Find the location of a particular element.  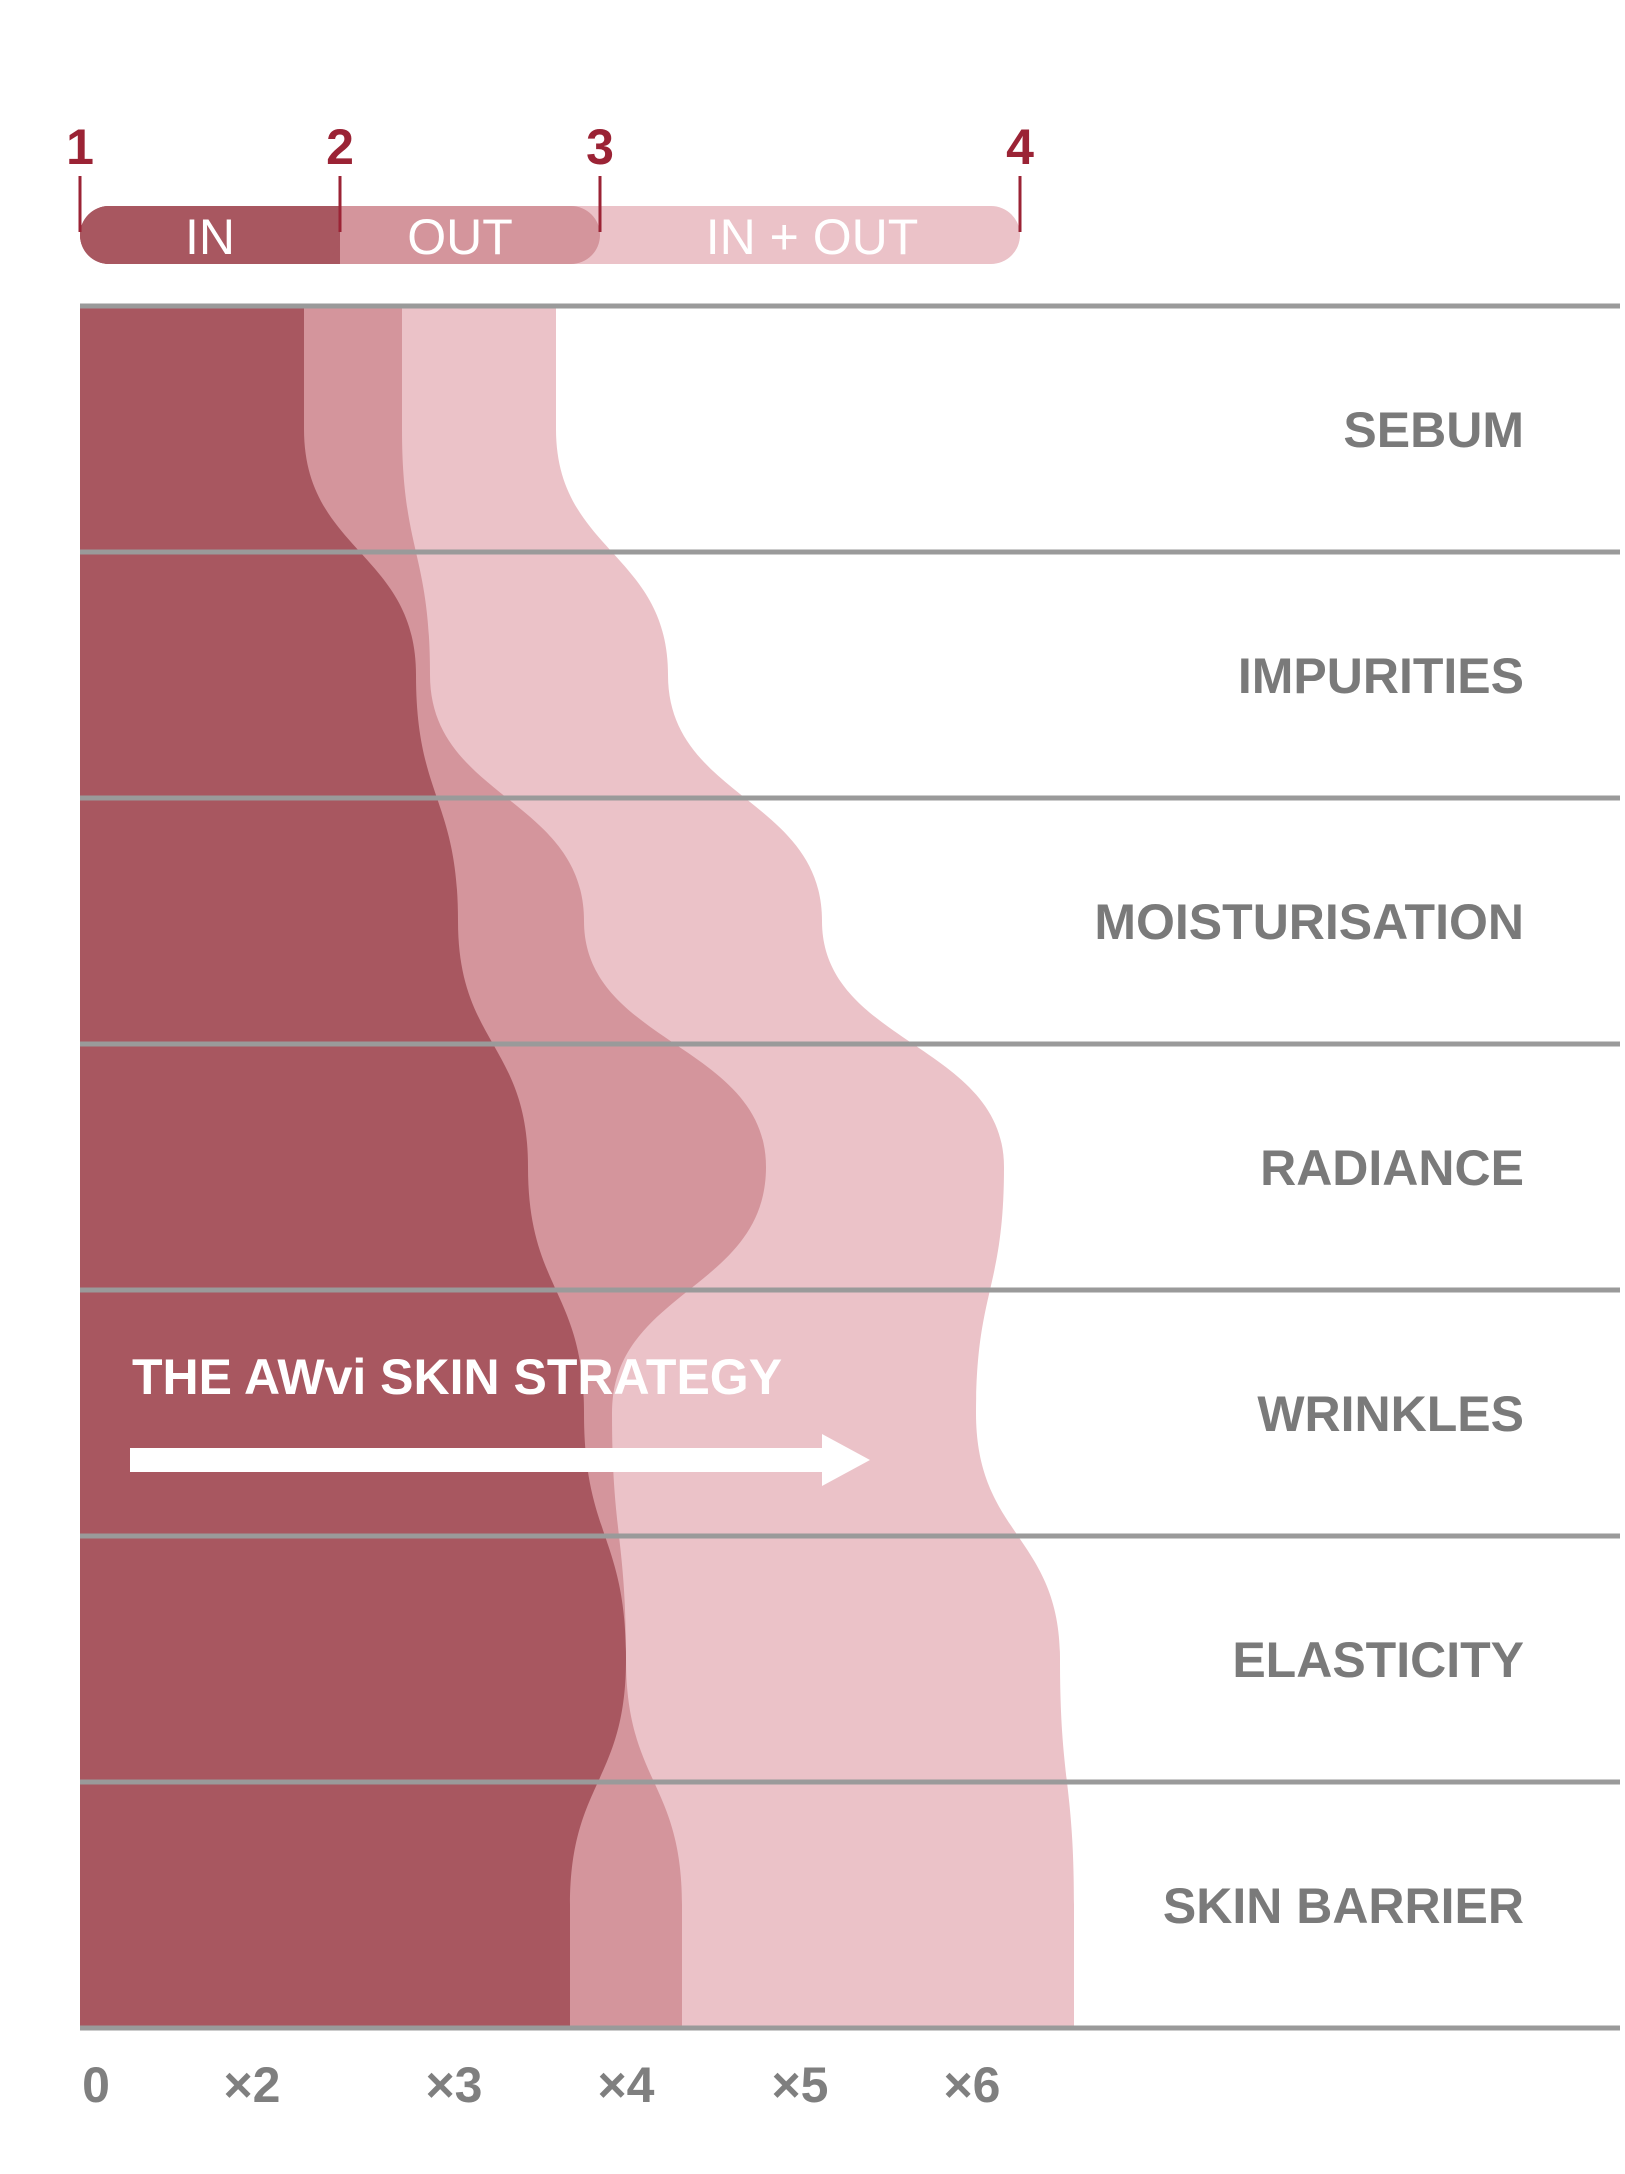

annotation-text: THE AWvi SKIN STRATEGY is located at coordinates (457, 1377).